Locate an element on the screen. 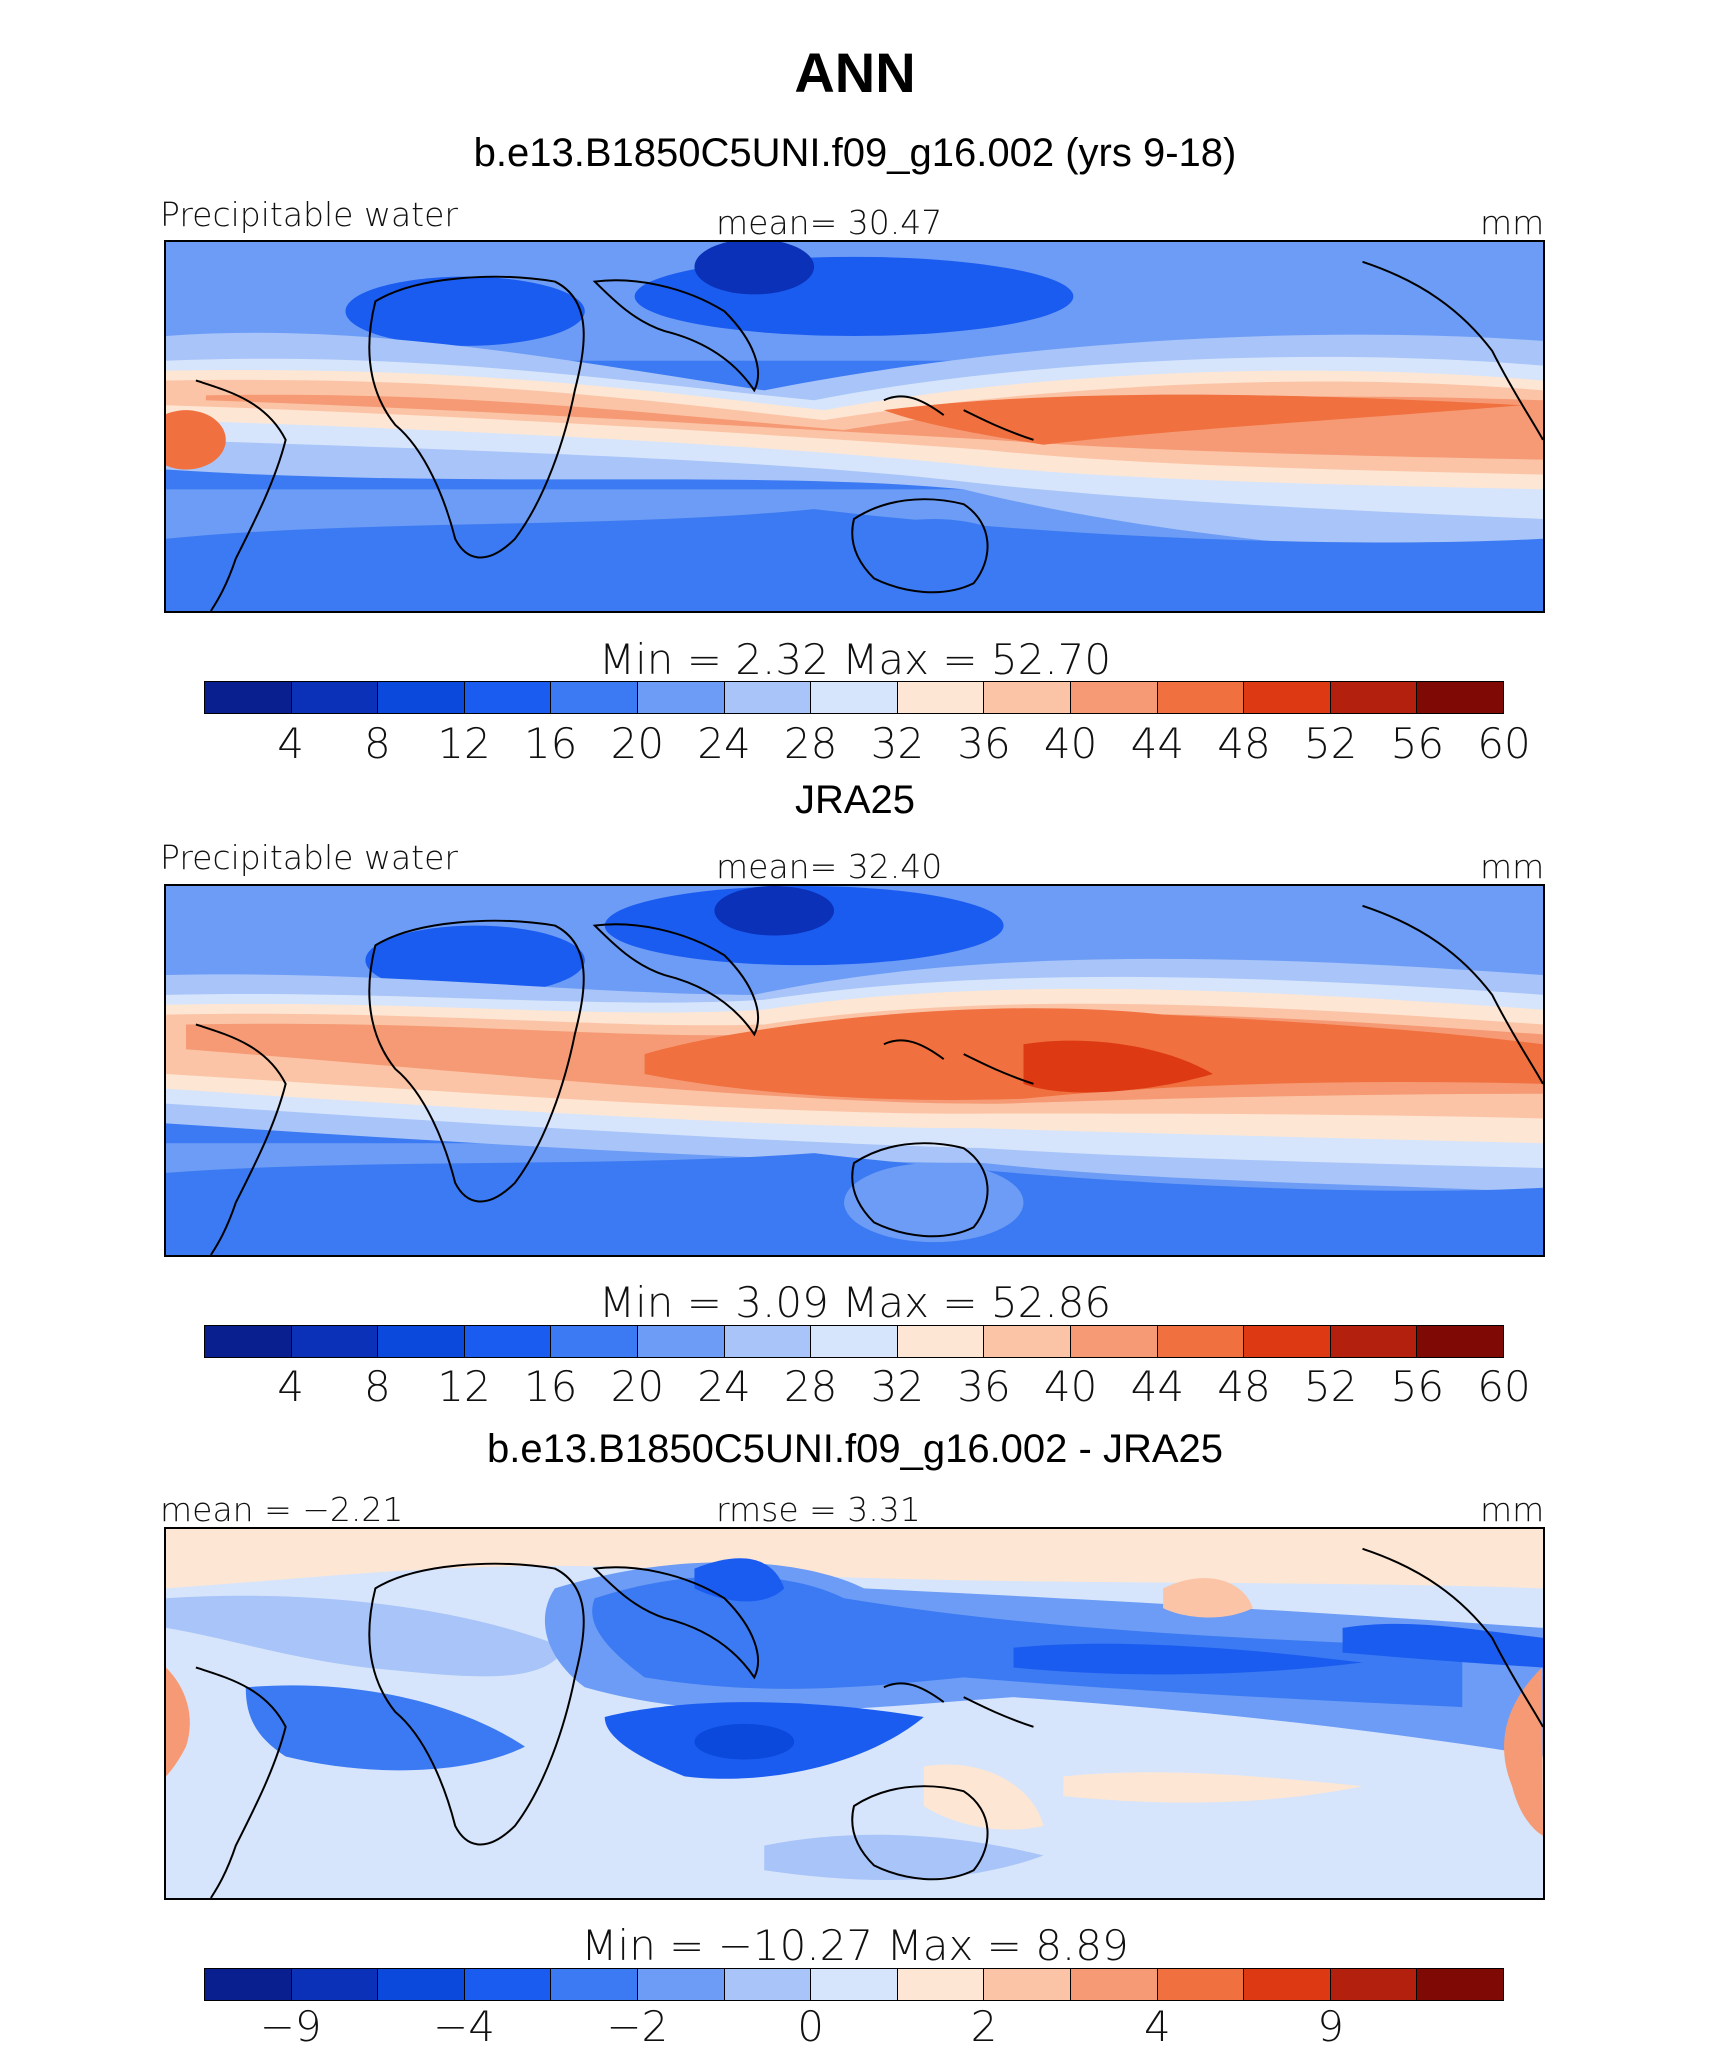 This screenshot has height=2051, width=1710. panel-1-colorbar-ticks: 4 8 12 16 20 24 28 32 36 40 44 48 52 56 60 is located at coordinates (867, 743).